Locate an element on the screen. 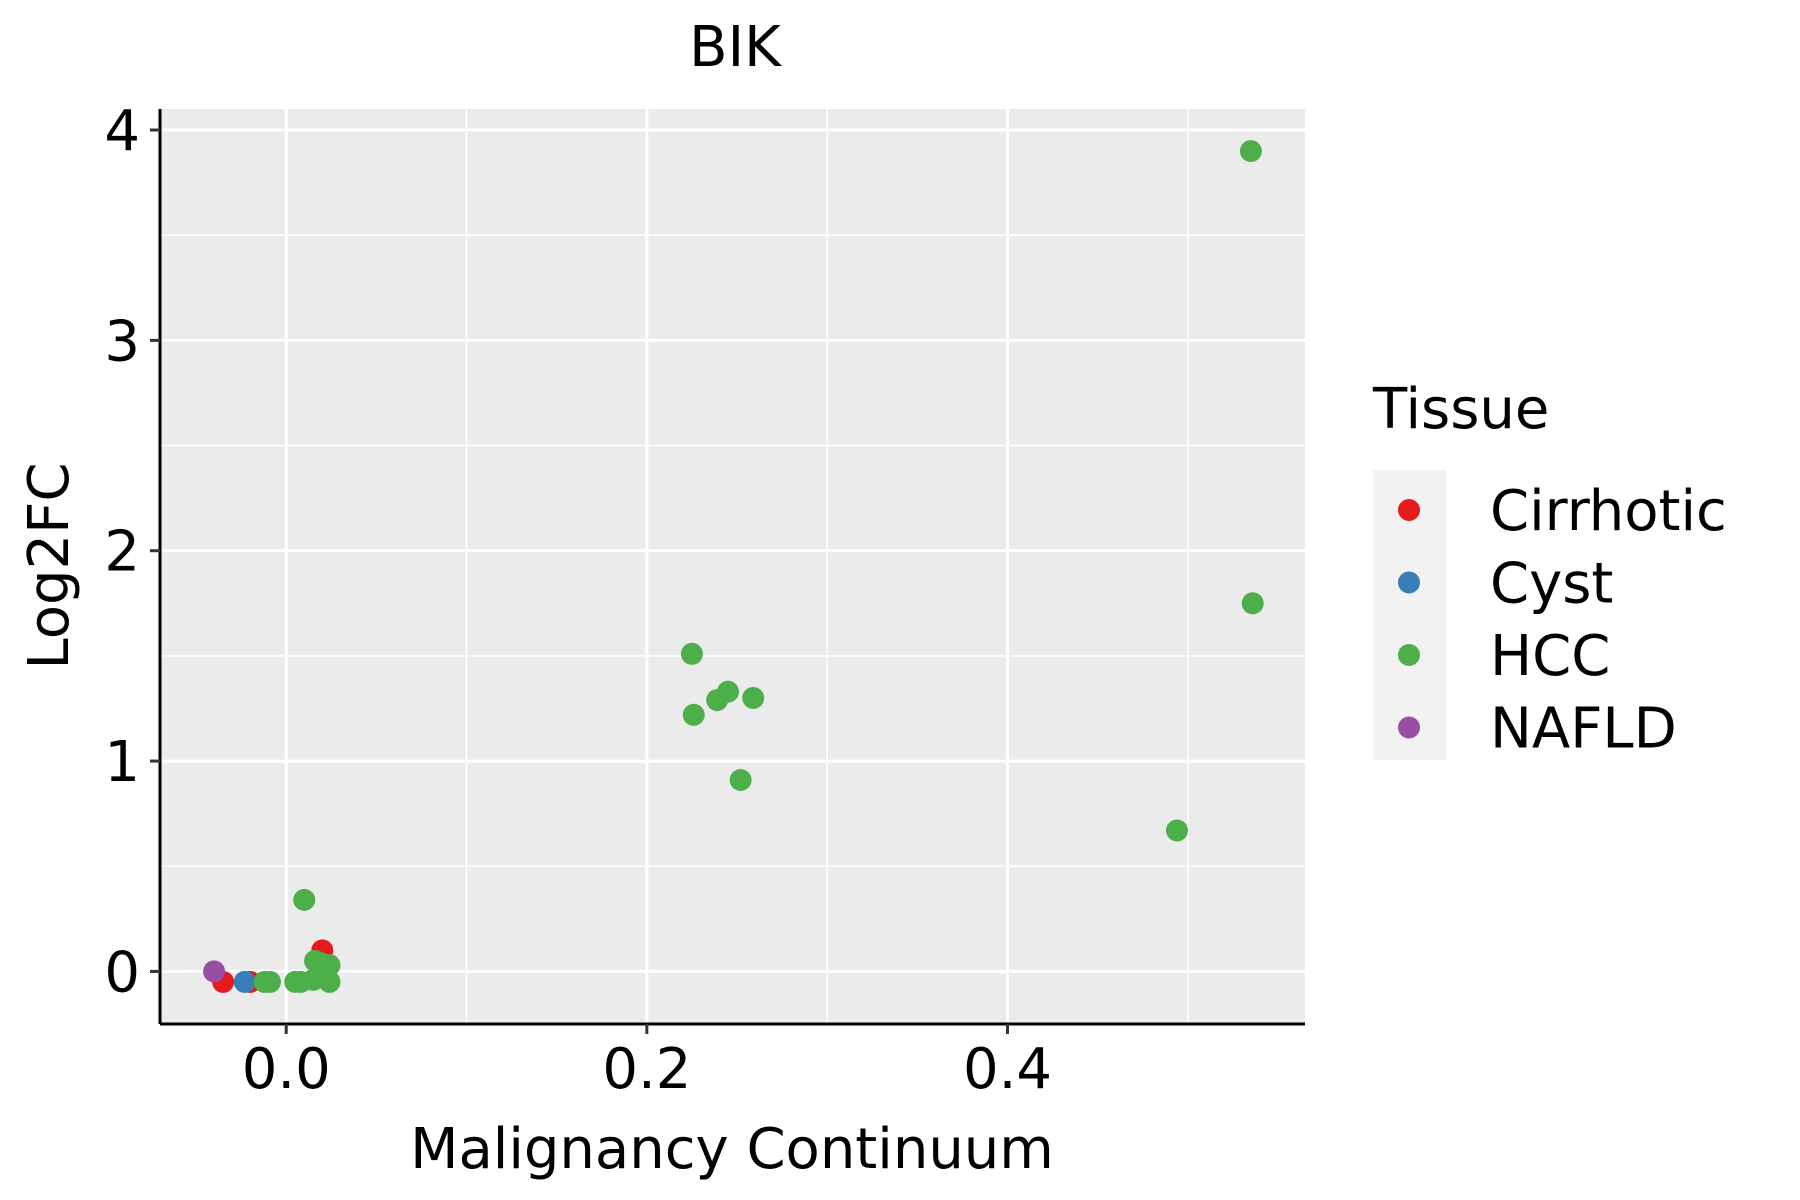 Image resolution: width=1800 pixels, height=1200 pixels. legend-key-cirrhotic is located at coordinates (1409, 510).